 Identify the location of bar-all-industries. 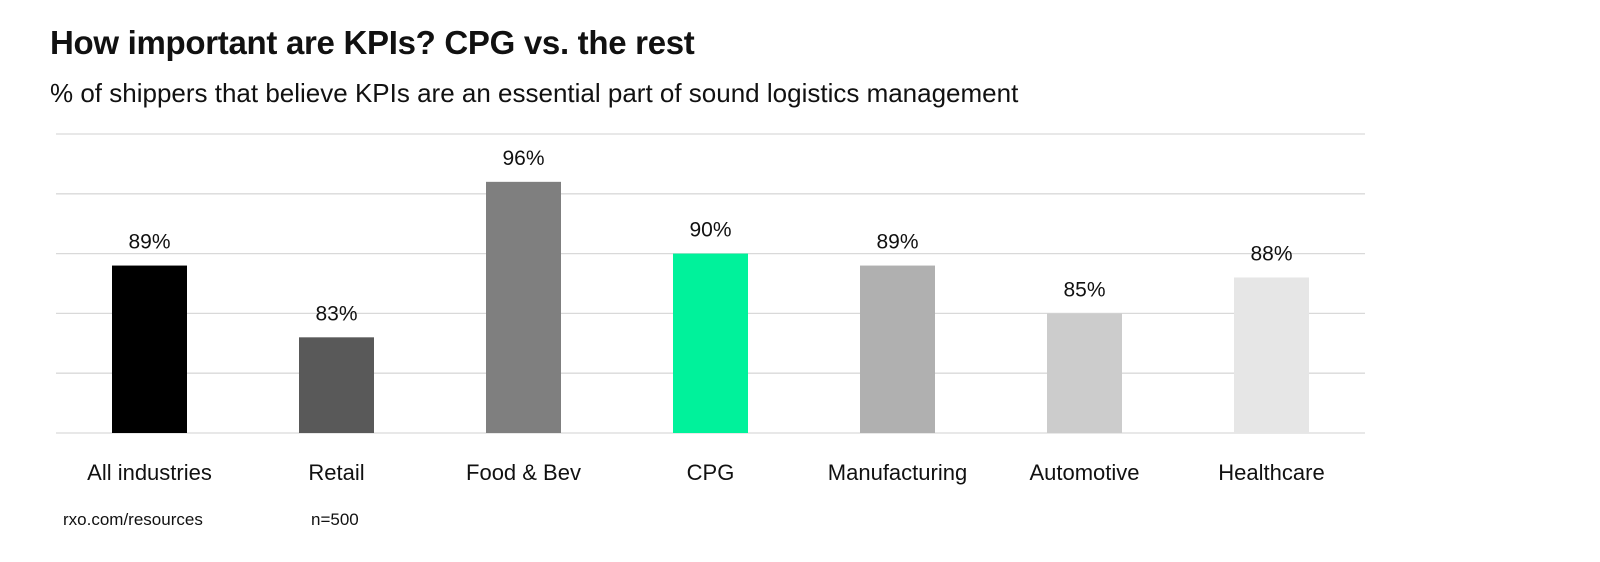
(149, 349).